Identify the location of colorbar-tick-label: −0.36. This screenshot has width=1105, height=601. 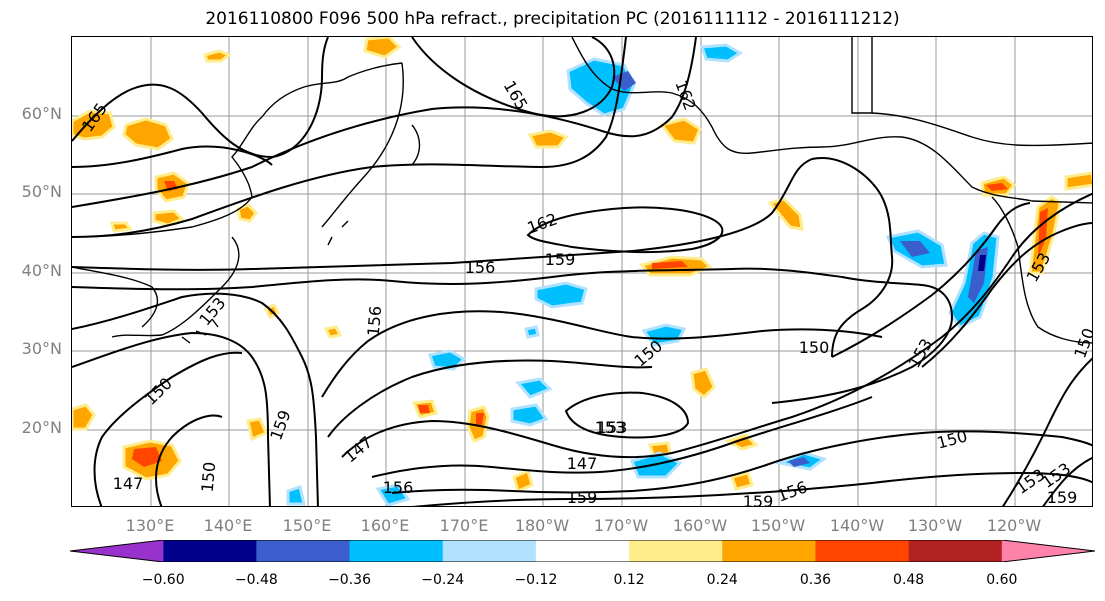
(349, 580).